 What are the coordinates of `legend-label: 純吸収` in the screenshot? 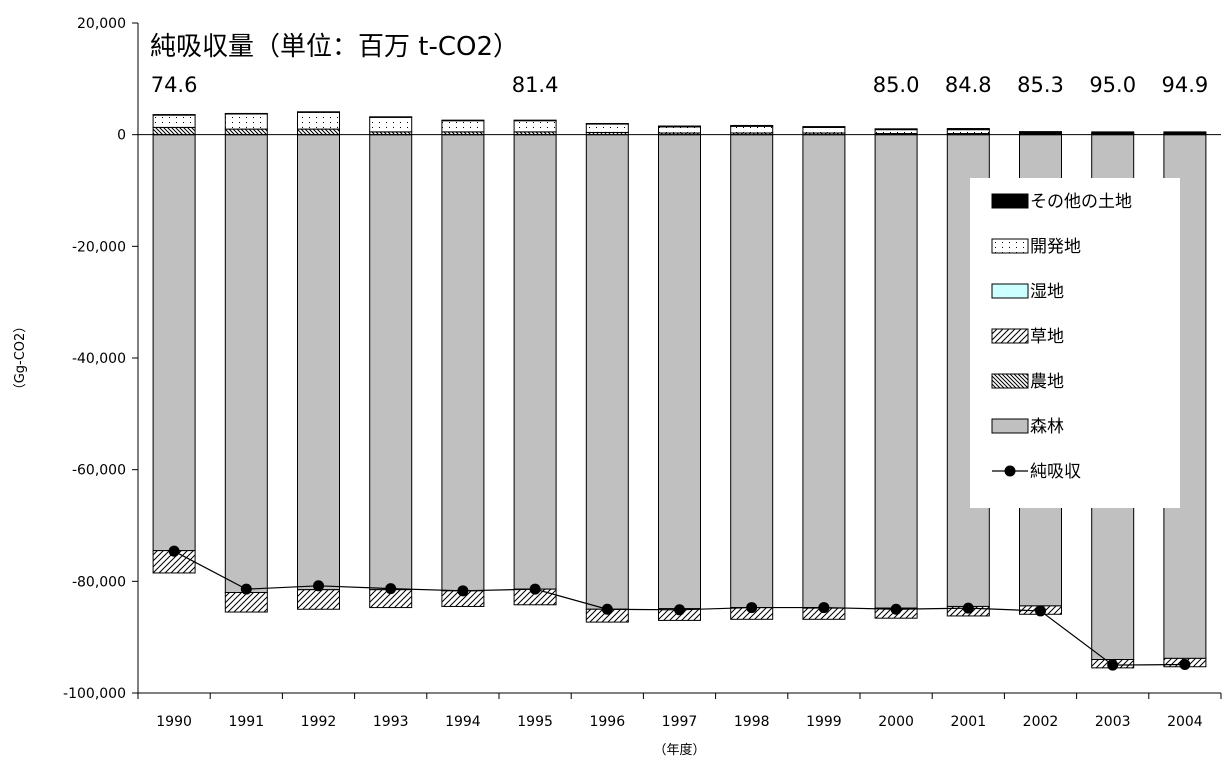 It's located at (1055, 472).